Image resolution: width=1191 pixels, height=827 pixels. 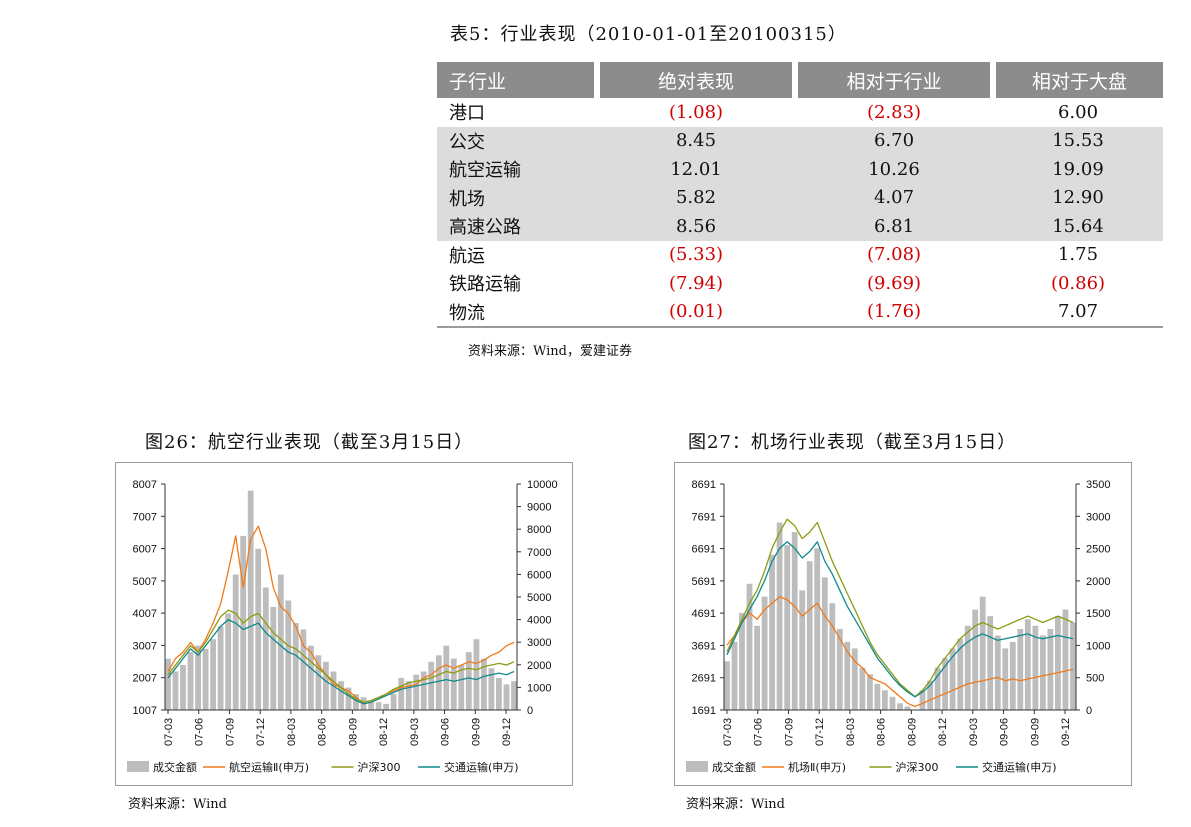 I want to click on fig26-title: 图26：航空行业表现（截至3月15日）, so click(x=309, y=442).